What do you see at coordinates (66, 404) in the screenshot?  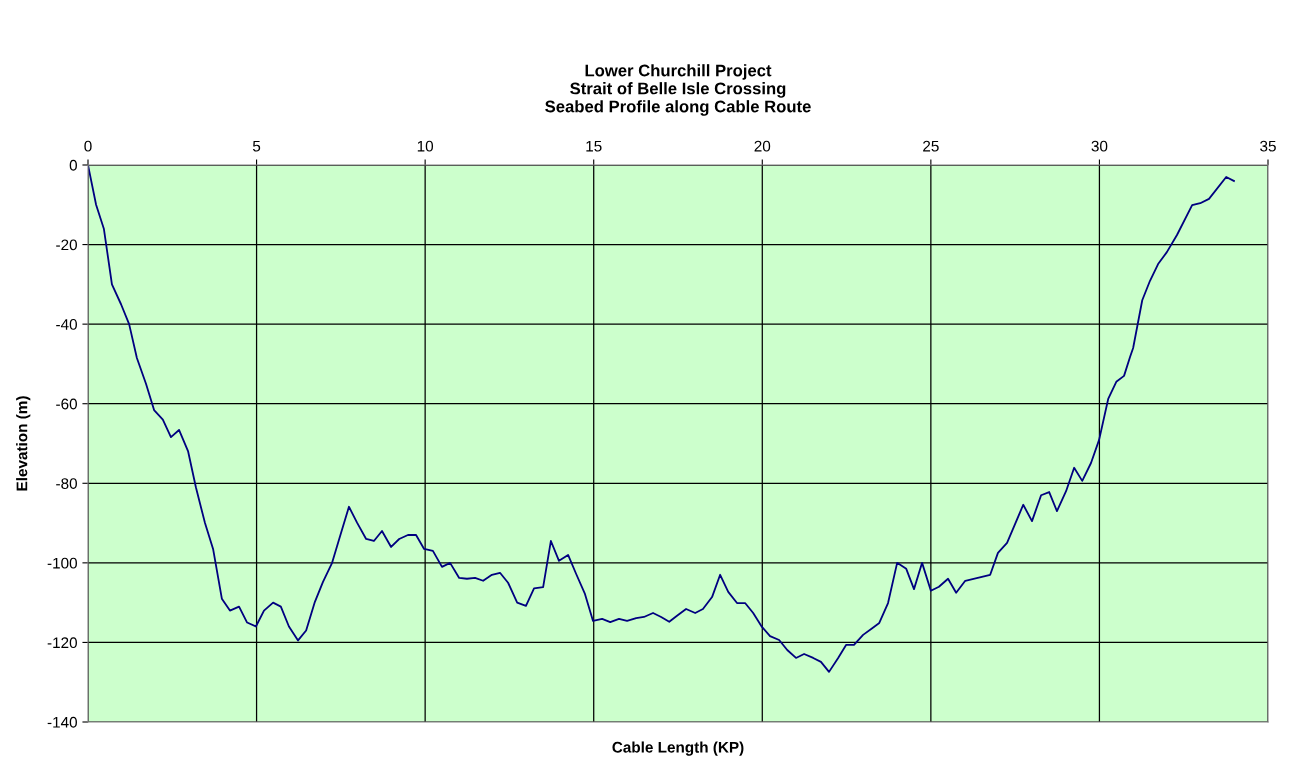 I see `y-tick-label: -60` at bounding box center [66, 404].